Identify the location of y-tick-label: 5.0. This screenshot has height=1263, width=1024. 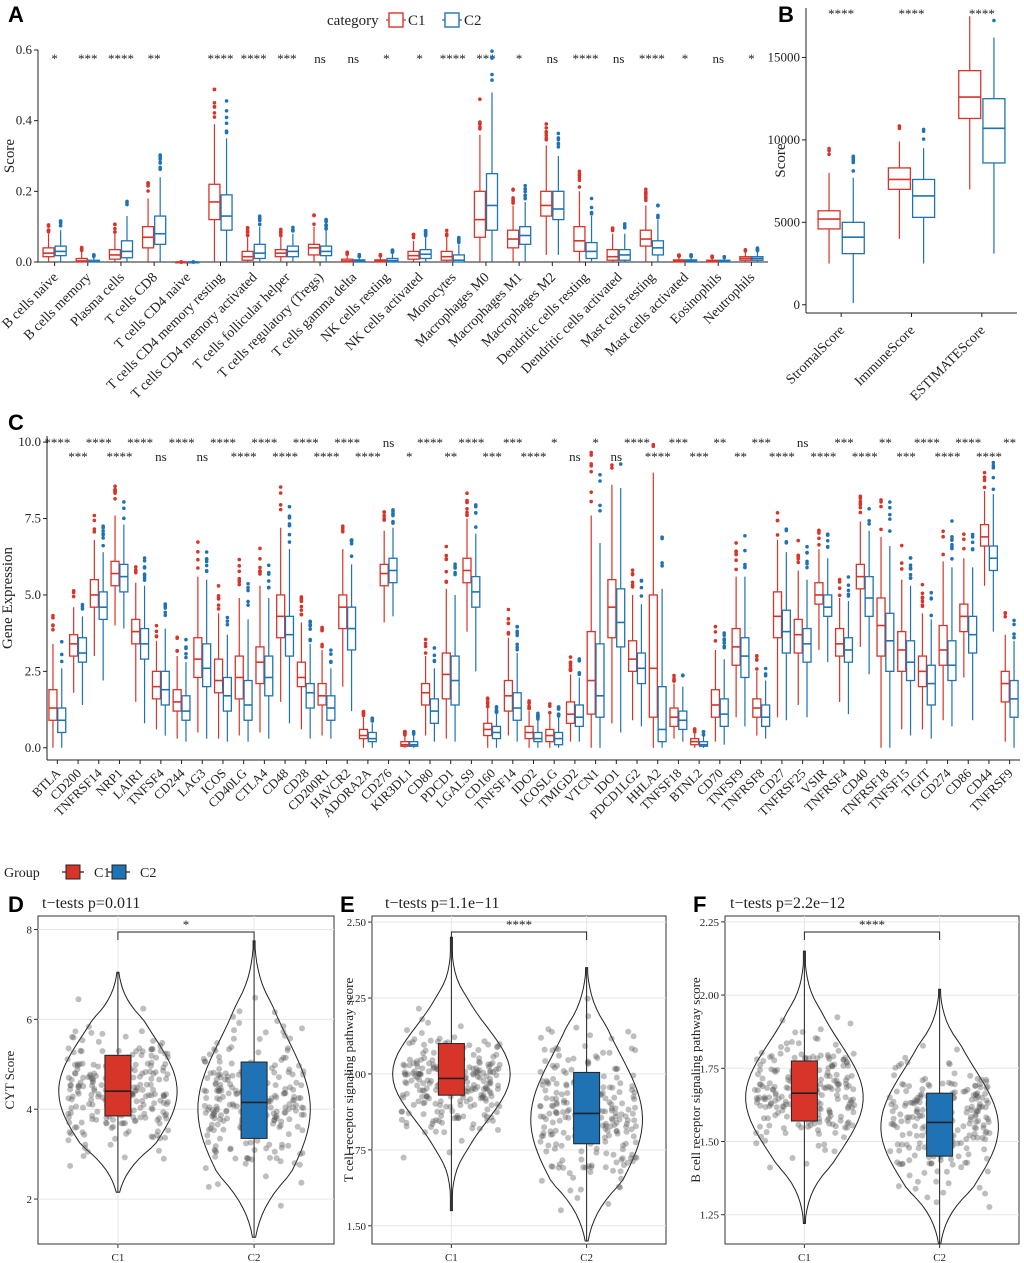
(33, 594).